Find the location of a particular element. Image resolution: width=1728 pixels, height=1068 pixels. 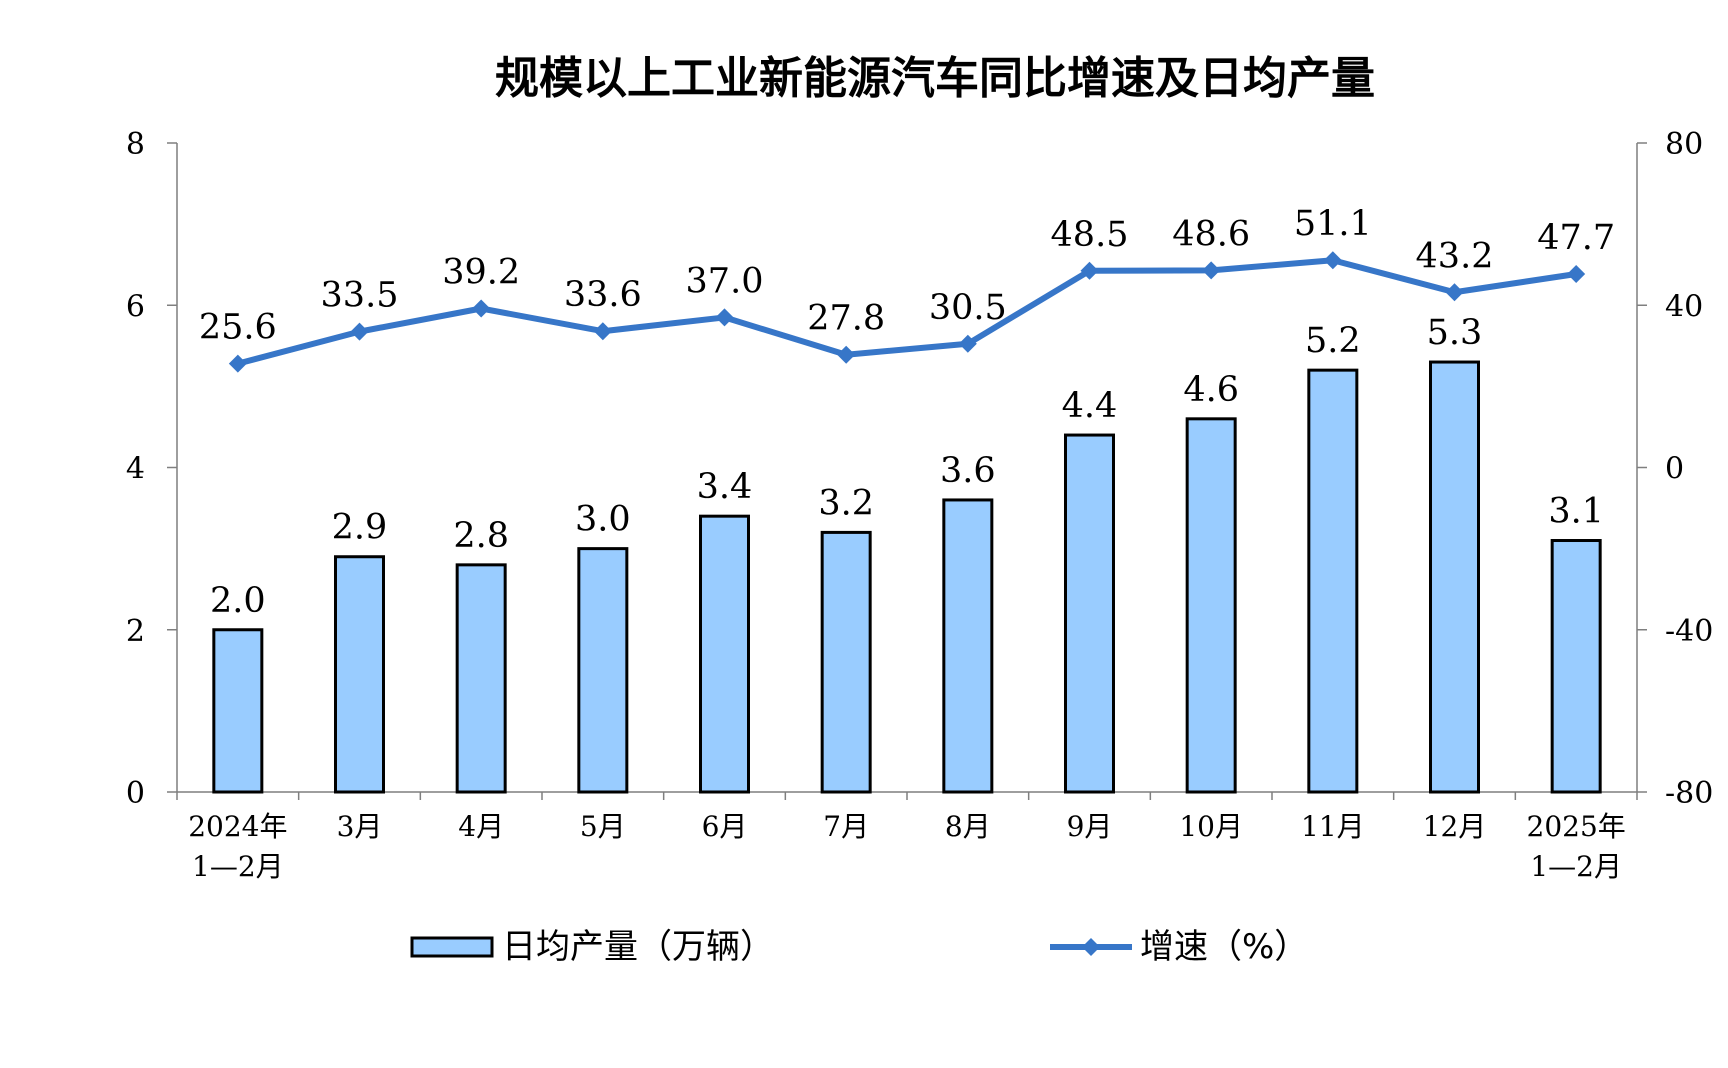

bar-data-label: 4.6 is located at coordinates (1211, 390).